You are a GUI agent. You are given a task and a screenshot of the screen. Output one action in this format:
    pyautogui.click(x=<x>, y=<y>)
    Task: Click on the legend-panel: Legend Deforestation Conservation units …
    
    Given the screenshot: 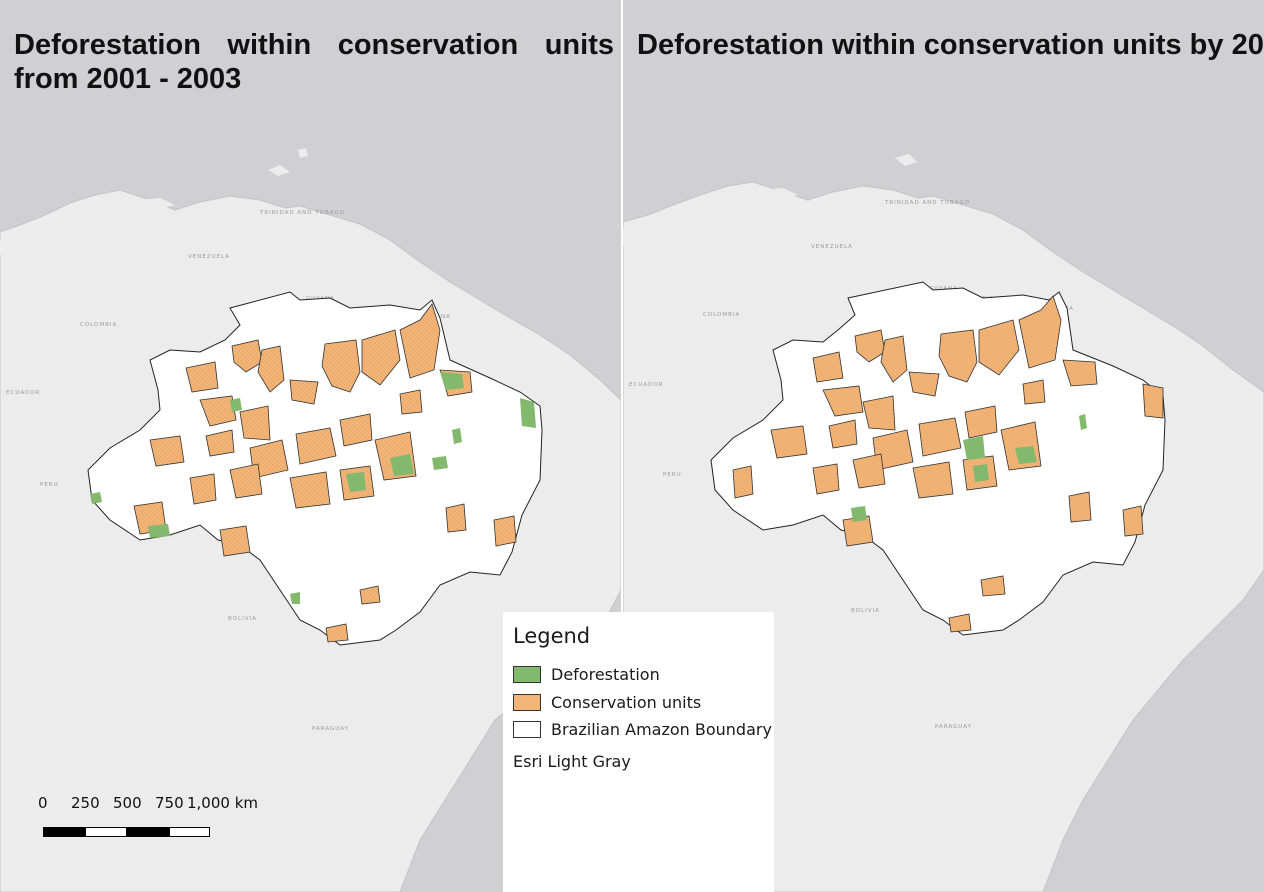 What is the action you would take?
    pyautogui.click(x=638, y=752)
    